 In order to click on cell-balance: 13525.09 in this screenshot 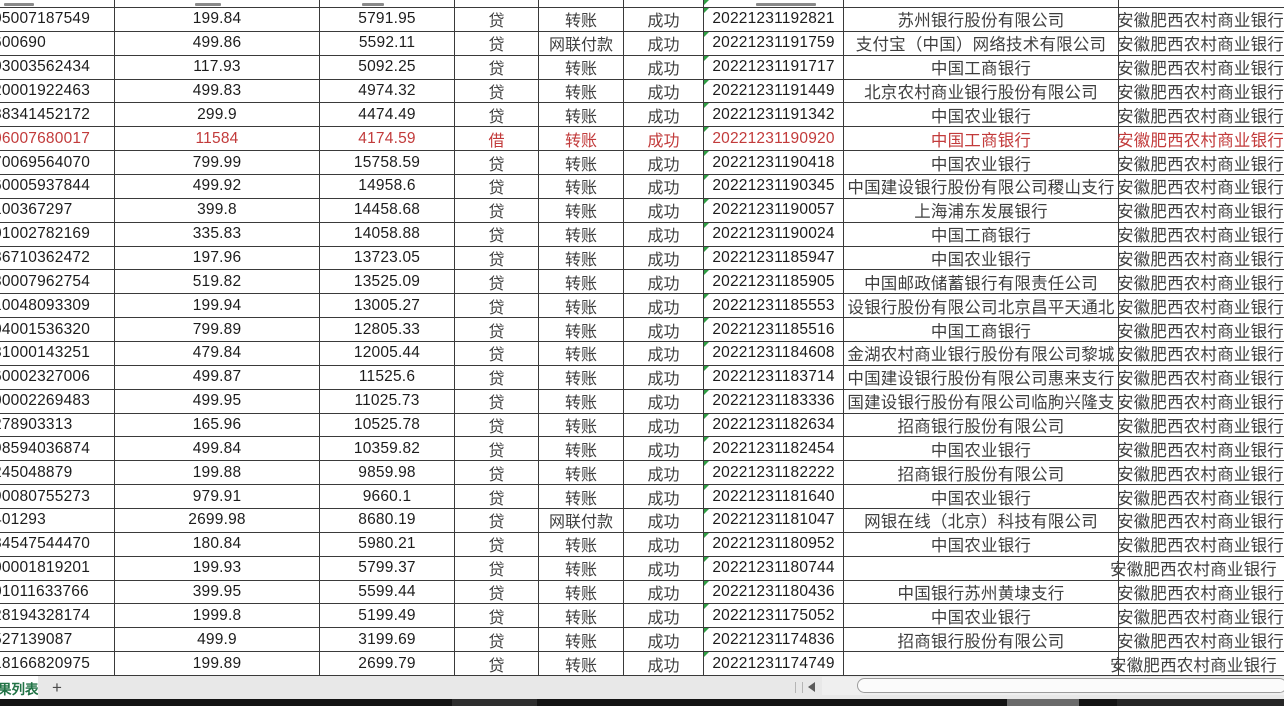, I will do `click(387, 282)`.